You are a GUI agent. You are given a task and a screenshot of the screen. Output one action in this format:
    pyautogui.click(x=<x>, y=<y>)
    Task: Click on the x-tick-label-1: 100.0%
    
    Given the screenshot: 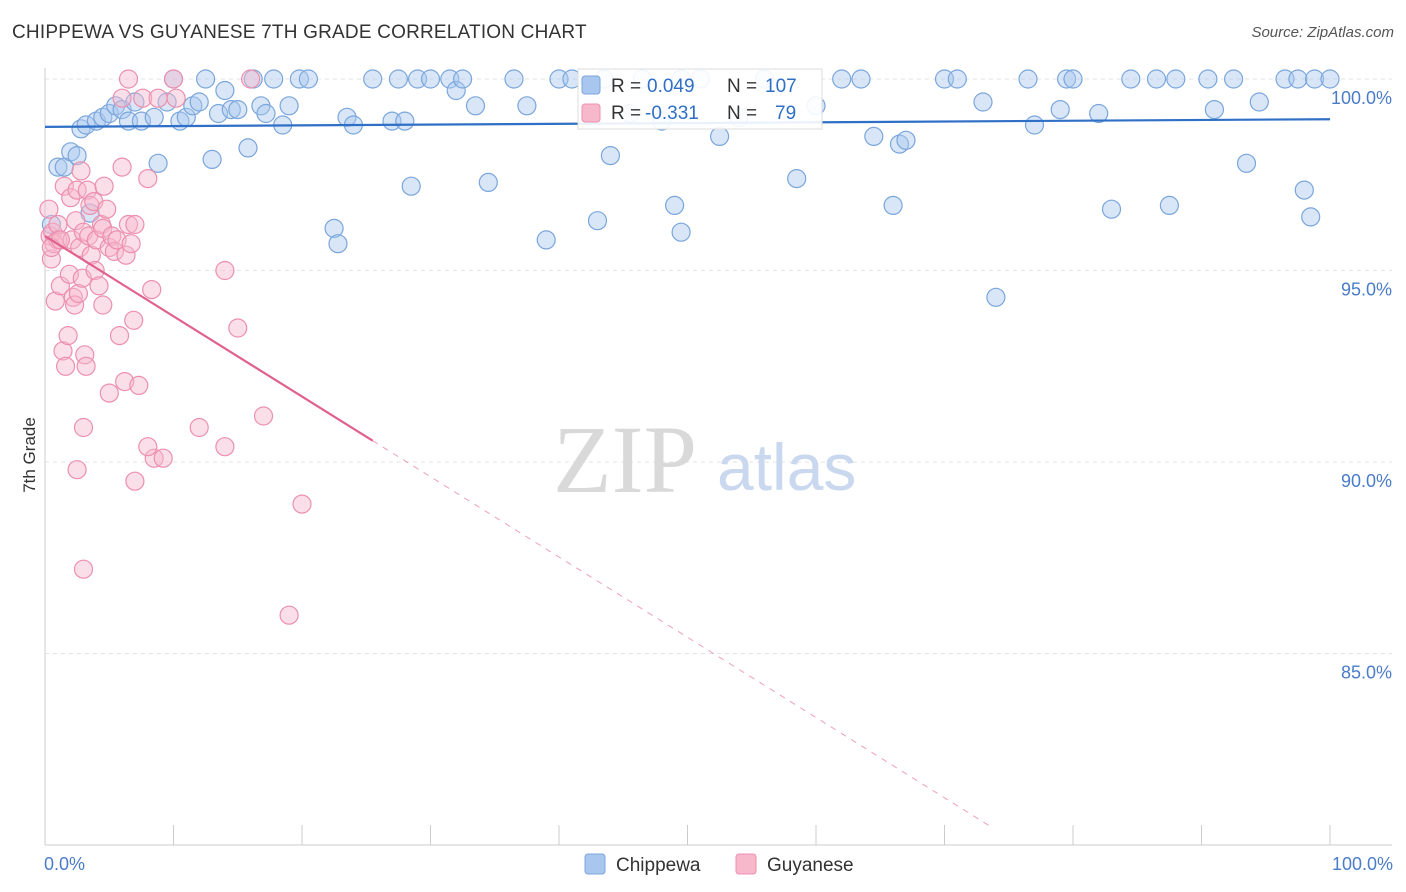 What is the action you would take?
    pyautogui.click(x=1362, y=864)
    